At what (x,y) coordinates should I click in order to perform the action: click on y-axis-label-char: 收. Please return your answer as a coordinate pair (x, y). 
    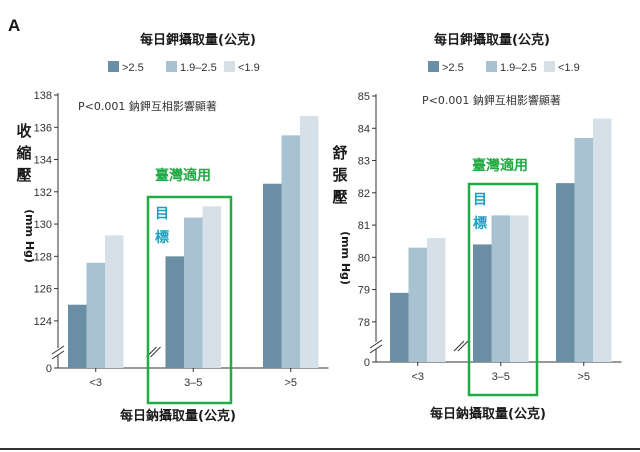
    Looking at the image, I should click on (23, 131).